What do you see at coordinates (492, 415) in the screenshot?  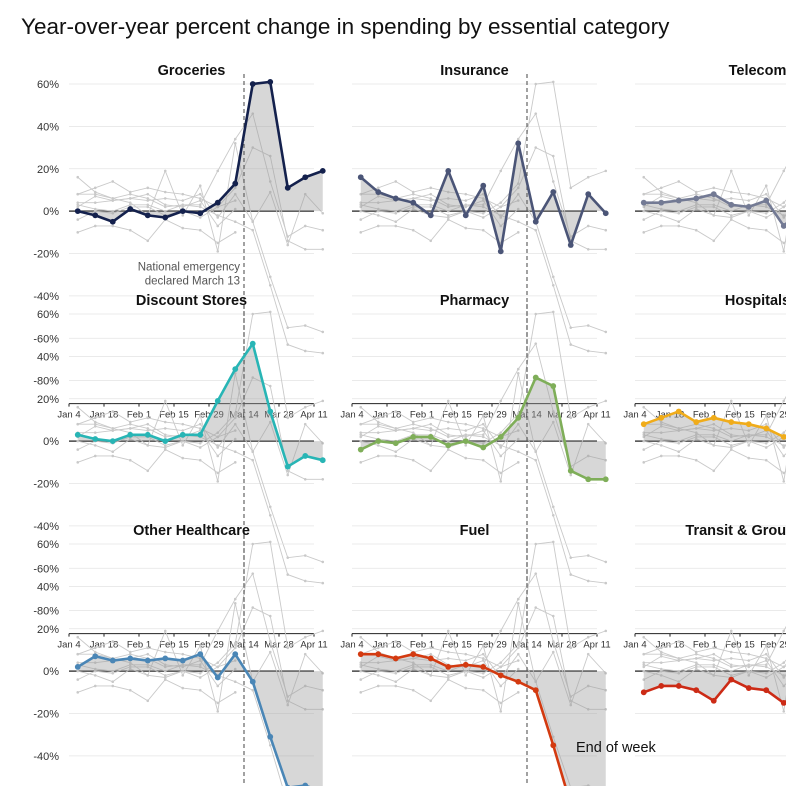 I see `x-tick-label: Feb 29` at bounding box center [492, 415].